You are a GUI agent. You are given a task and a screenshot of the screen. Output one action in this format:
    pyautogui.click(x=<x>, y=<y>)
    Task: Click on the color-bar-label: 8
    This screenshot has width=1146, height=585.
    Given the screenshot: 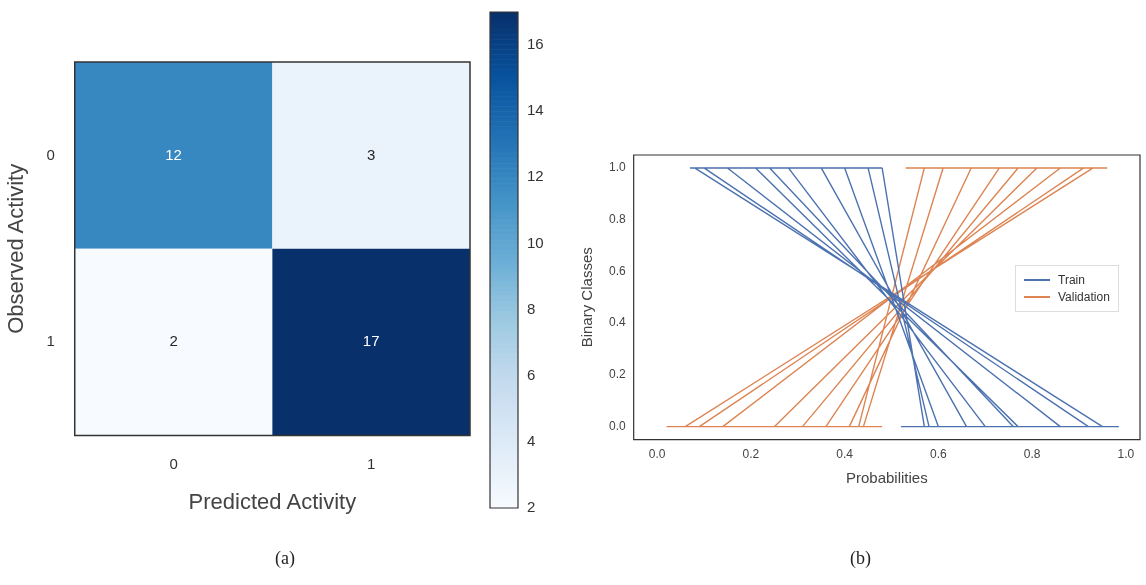 What is the action you would take?
    pyautogui.click(x=531, y=308)
    